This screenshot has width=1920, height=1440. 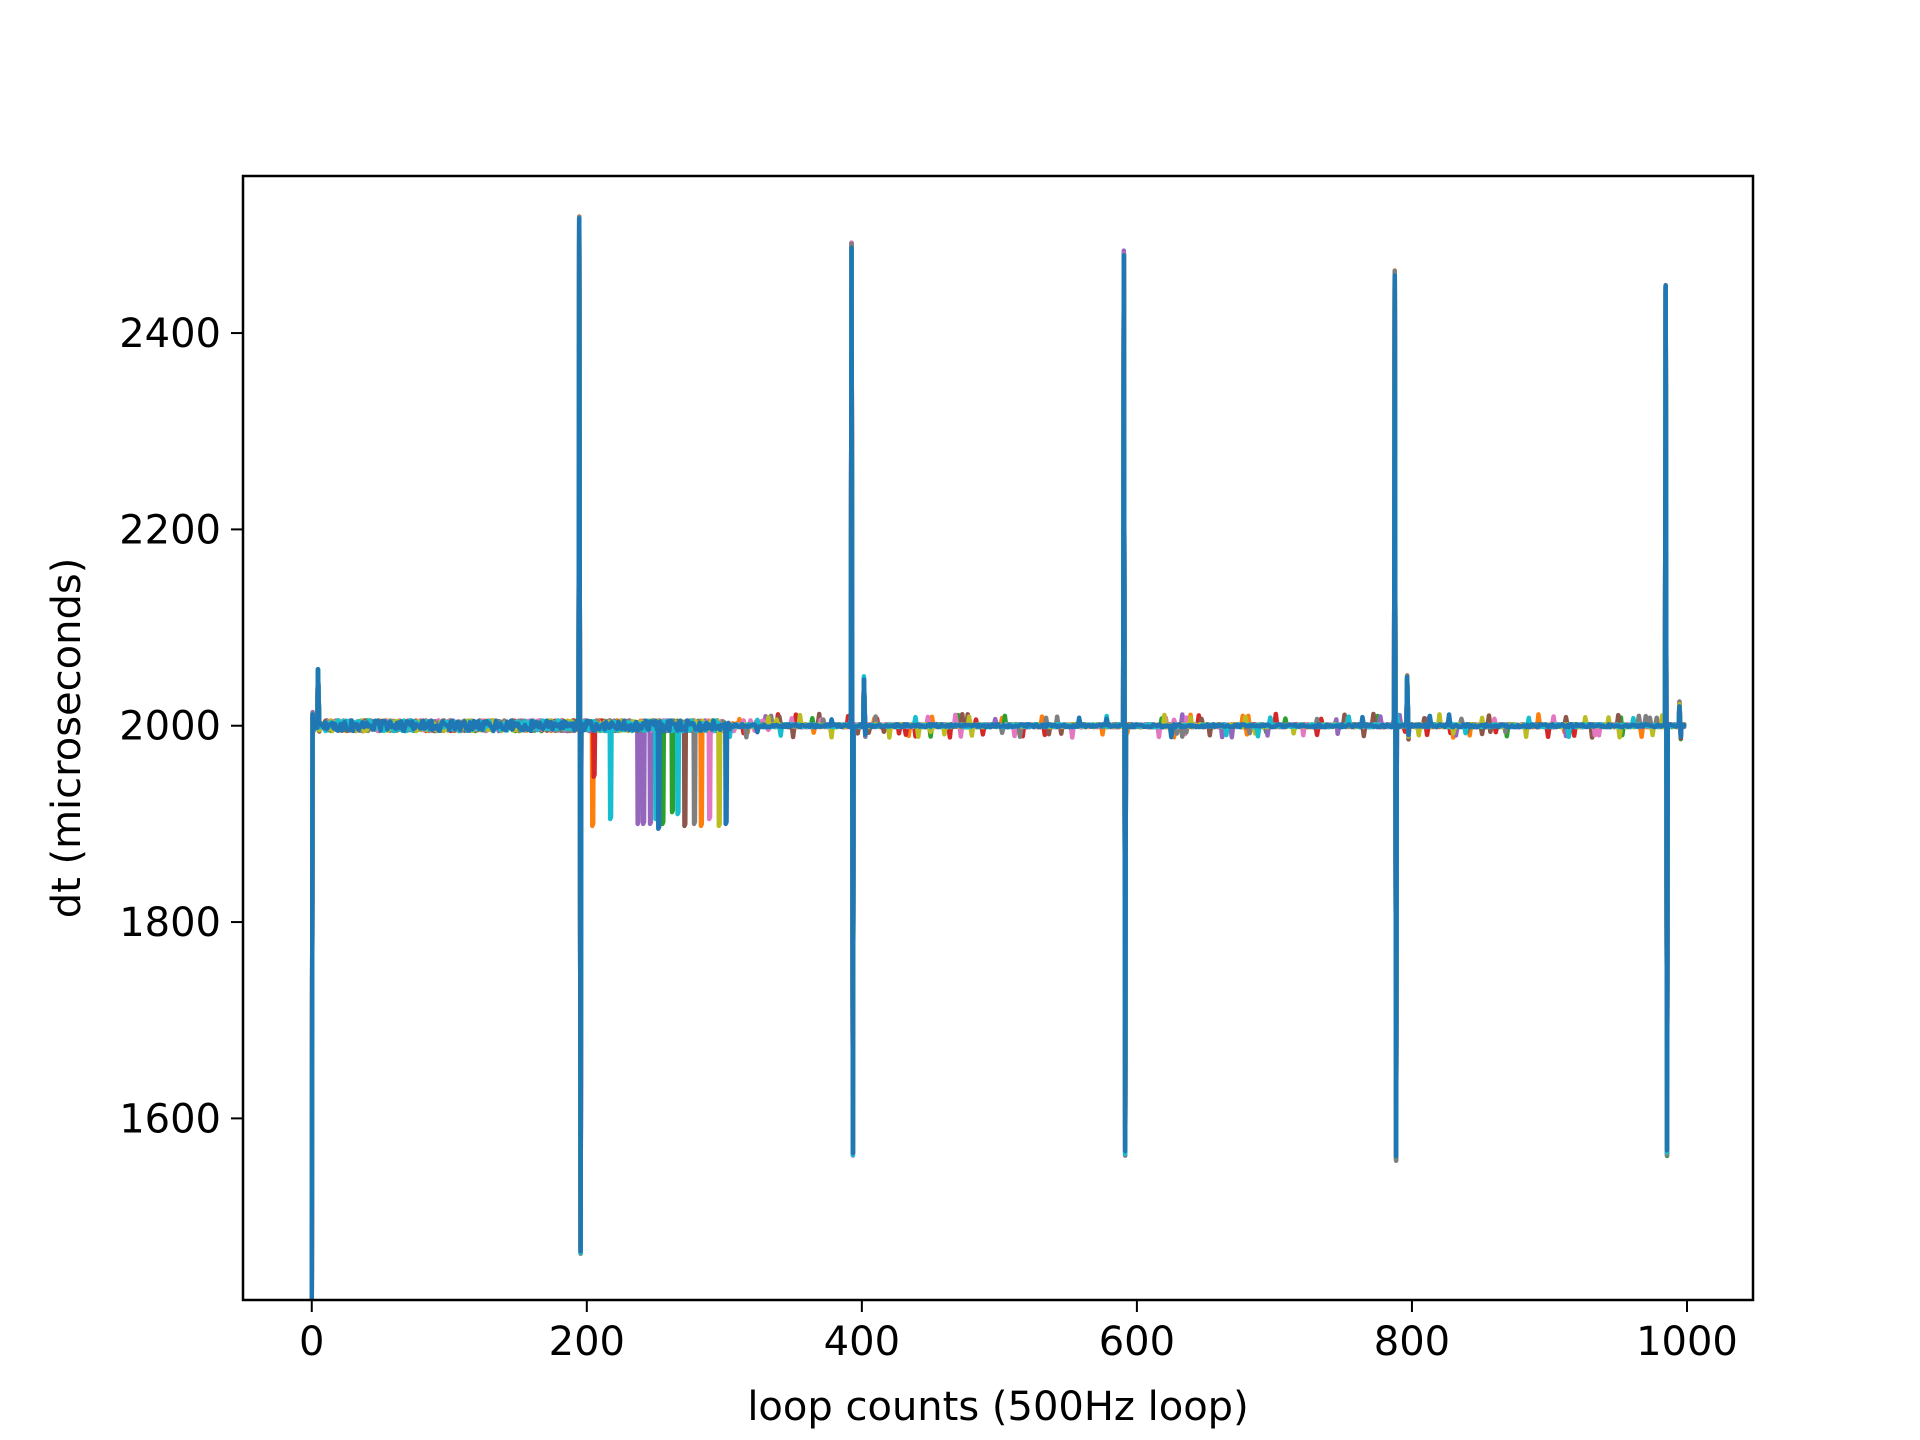 I want to click on x-tick-label: 0, so click(x=311, y=1342).